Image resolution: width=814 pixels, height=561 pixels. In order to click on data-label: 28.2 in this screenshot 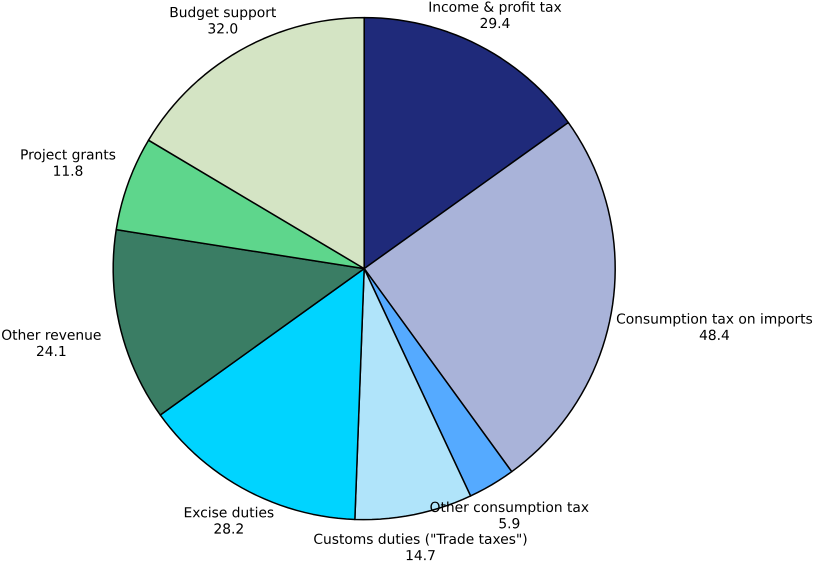, I will do `click(228, 528)`.